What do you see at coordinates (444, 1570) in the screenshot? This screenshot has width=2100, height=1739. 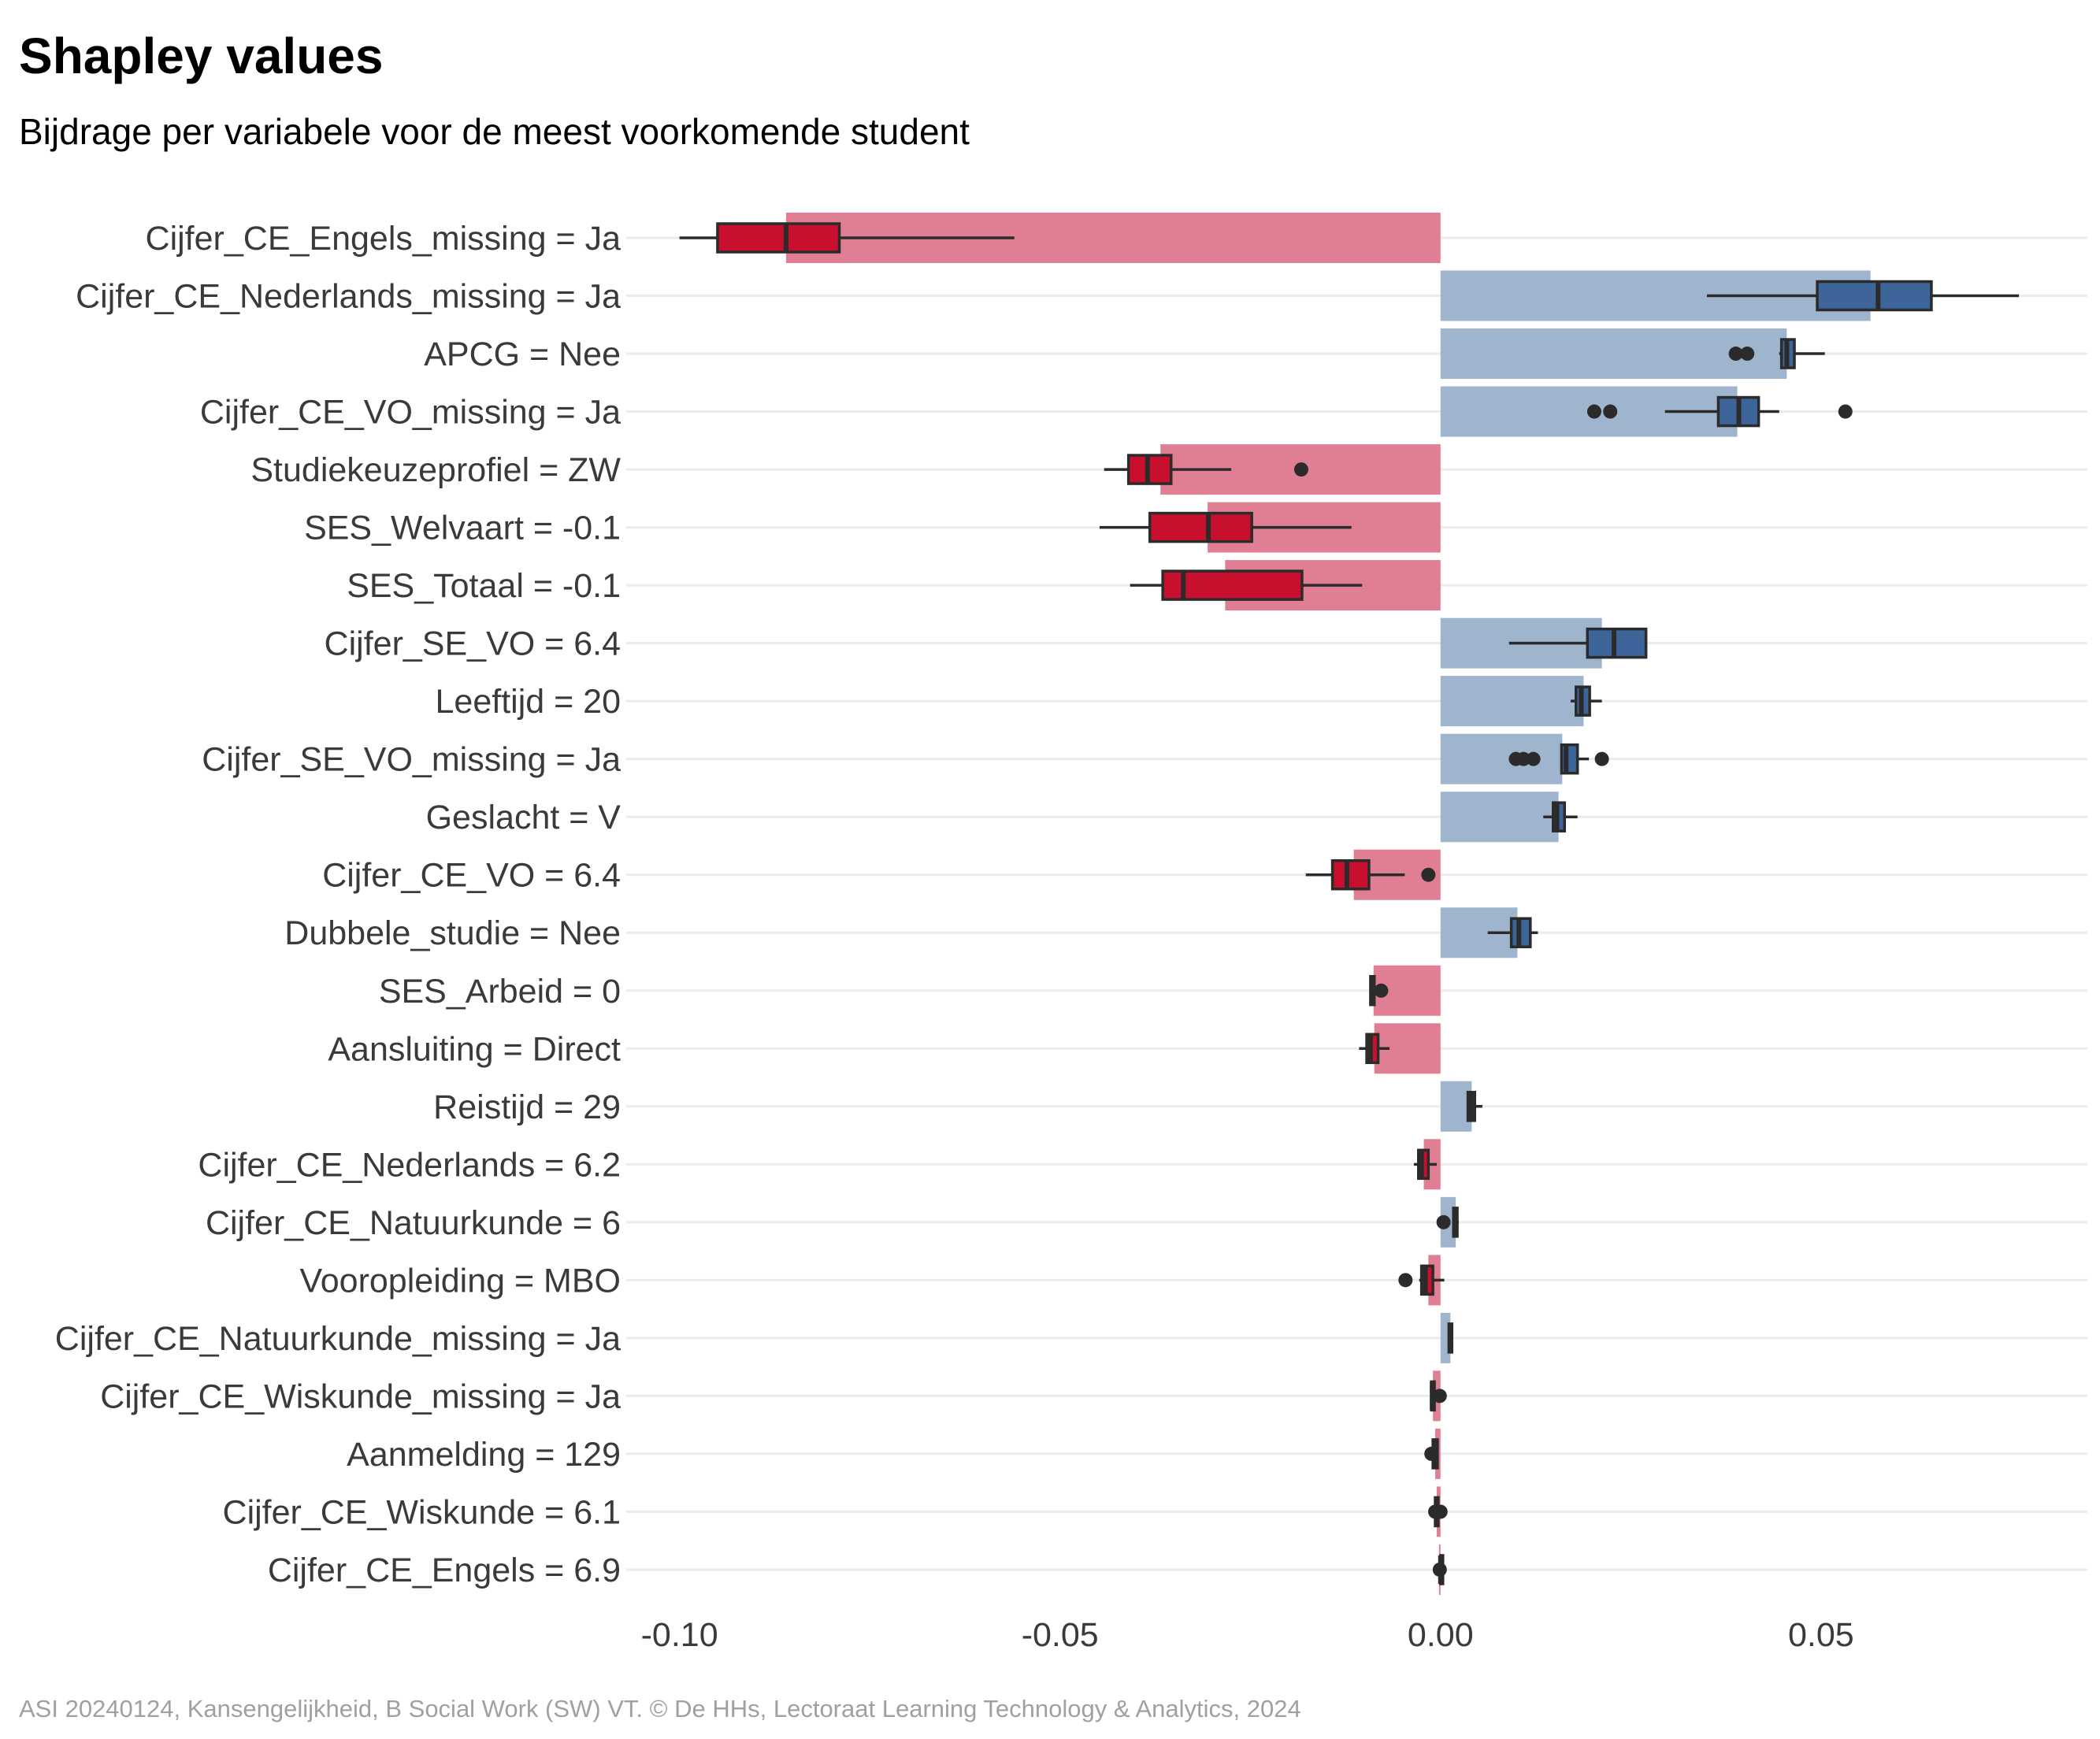 I see `y-tick-label: Cijfer_CE_Engels = 6.9` at bounding box center [444, 1570].